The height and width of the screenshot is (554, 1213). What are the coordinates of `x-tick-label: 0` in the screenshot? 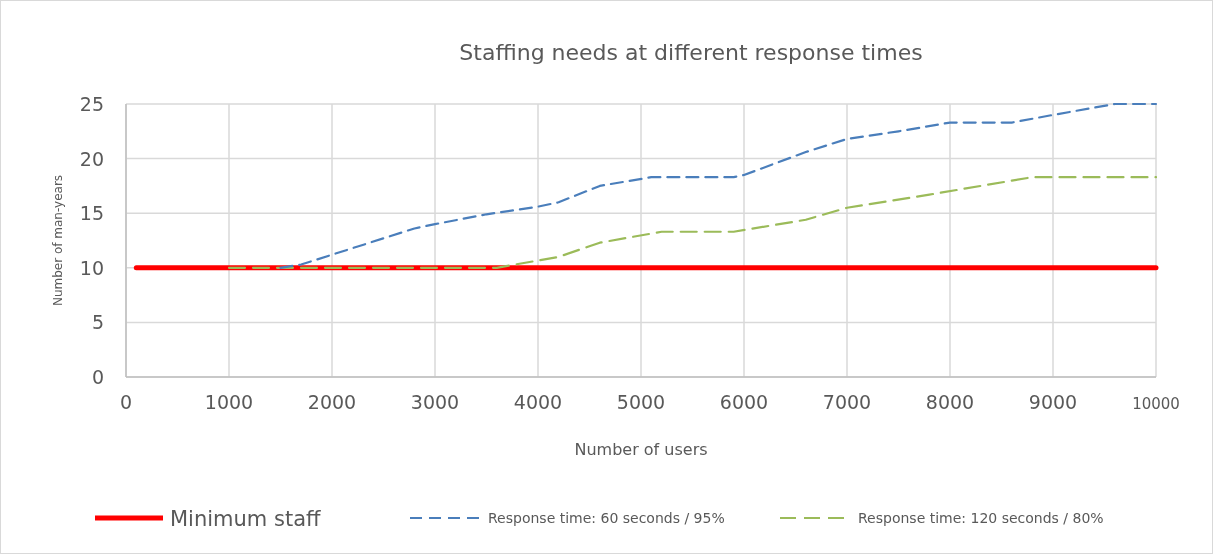 It's located at (126, 402).